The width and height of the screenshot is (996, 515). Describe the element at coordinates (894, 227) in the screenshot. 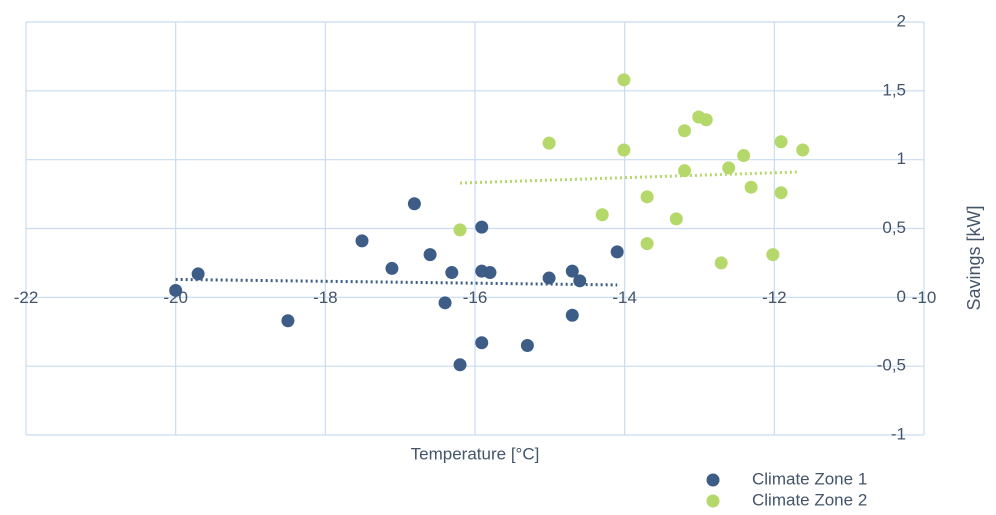

I see `y-tick-label: 0,5` at that location.